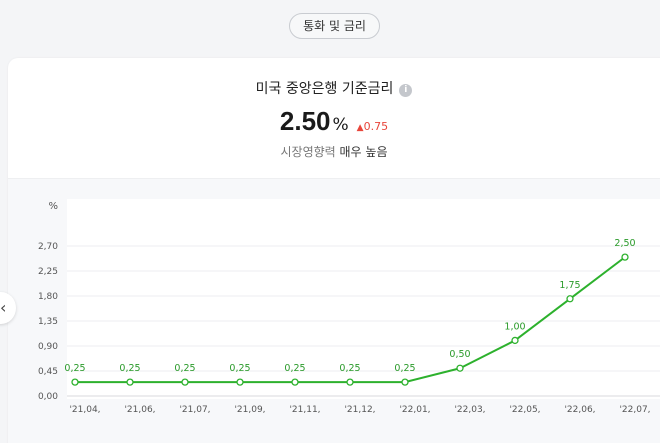 The image size is (660, 443). I want to click on data-label: 1,00, so click(514, 326).